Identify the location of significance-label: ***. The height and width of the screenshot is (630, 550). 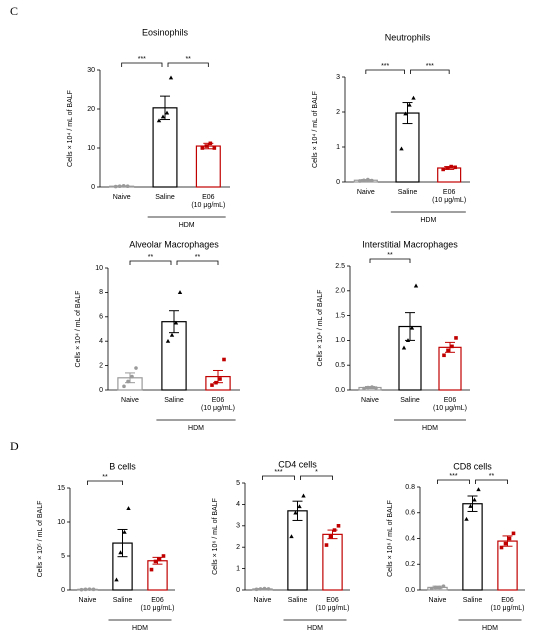
(142, 59).